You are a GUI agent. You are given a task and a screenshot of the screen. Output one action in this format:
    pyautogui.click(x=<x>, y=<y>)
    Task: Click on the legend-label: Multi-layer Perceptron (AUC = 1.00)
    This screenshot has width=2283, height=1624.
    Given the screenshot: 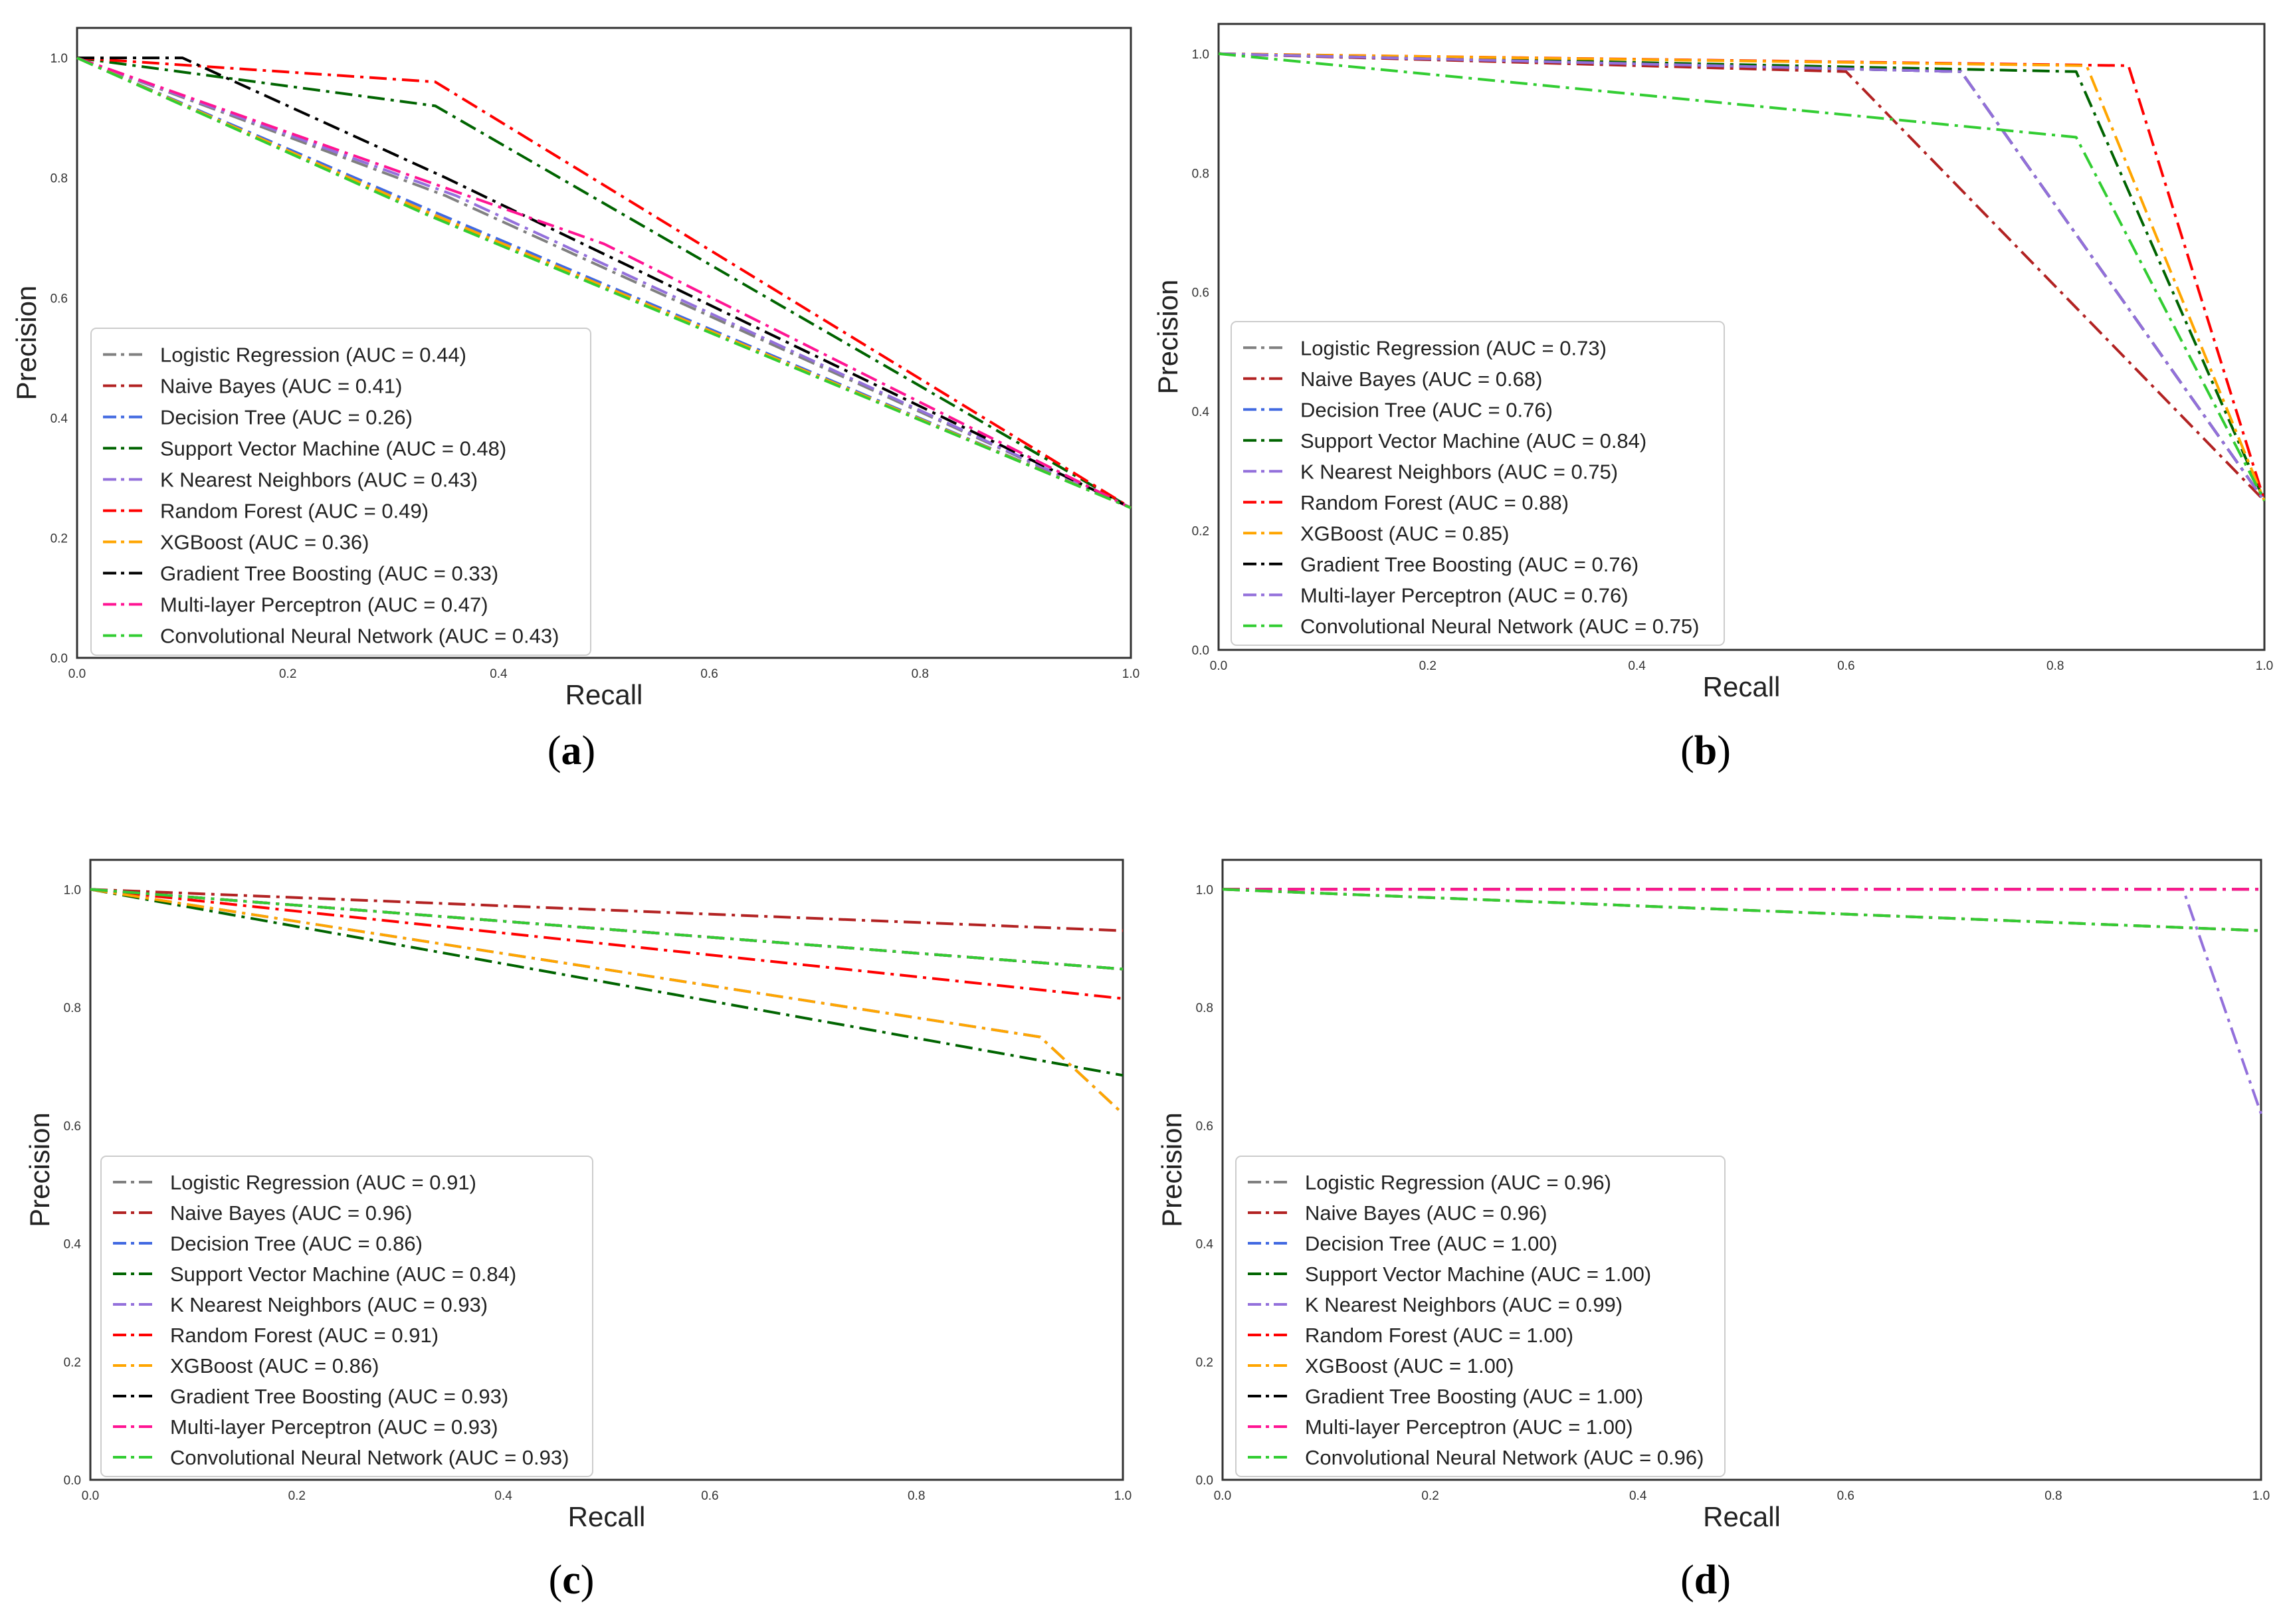 What is the action you would take?
    pyautogui.click(x=1469, y=1427)
    